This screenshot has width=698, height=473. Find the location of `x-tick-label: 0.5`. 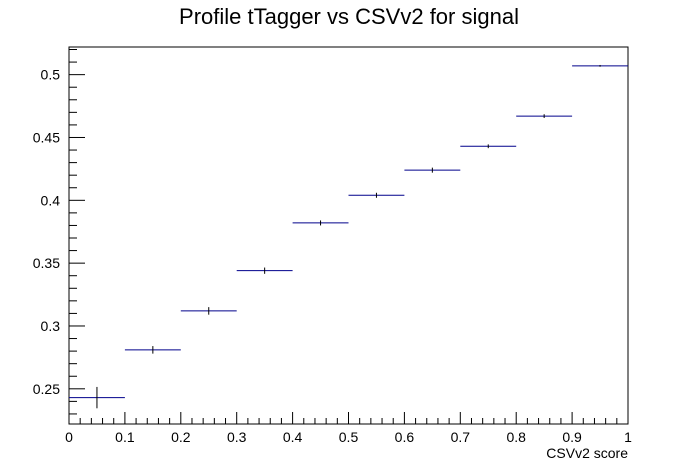

x-tick-label: 0.5 is located at coordinates (349, 437).